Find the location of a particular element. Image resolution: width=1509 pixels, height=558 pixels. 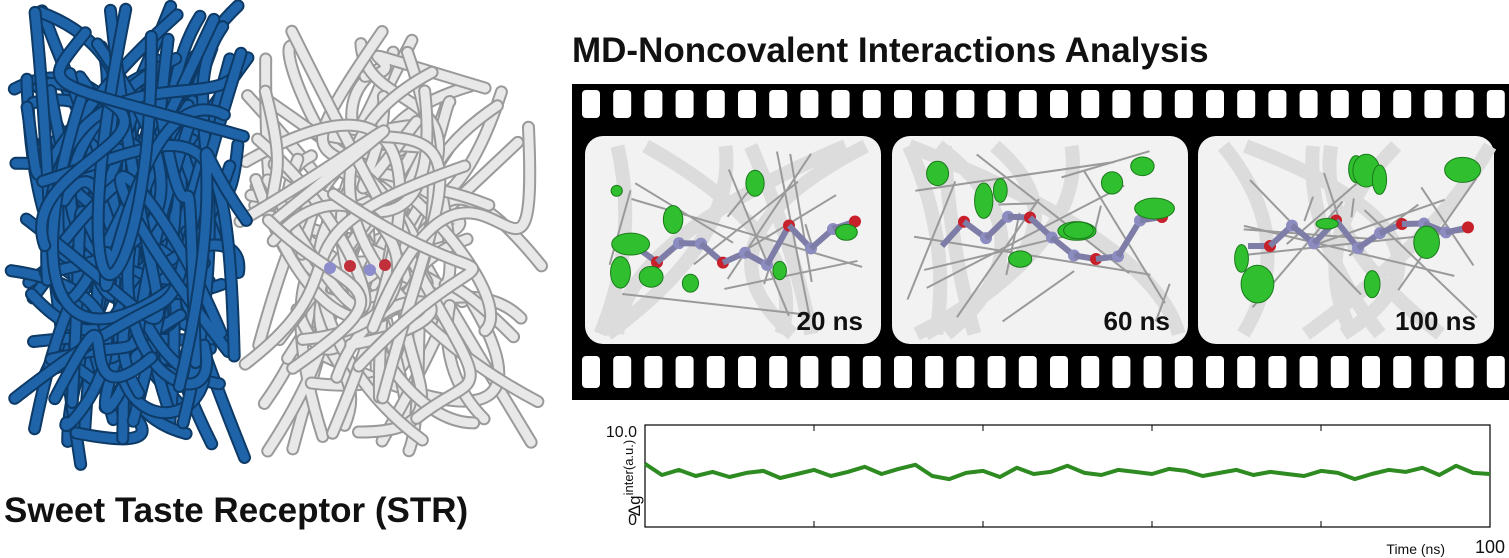

left-title: Sweet Taste Receptor (STR) is located at coordinates (236, 510).